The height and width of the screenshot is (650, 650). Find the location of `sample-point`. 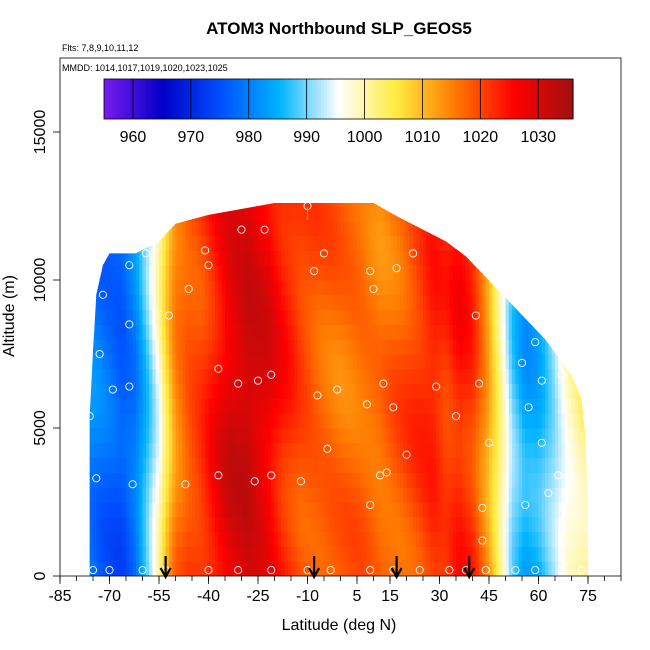

sample-point is located at coordinates (300, 481).